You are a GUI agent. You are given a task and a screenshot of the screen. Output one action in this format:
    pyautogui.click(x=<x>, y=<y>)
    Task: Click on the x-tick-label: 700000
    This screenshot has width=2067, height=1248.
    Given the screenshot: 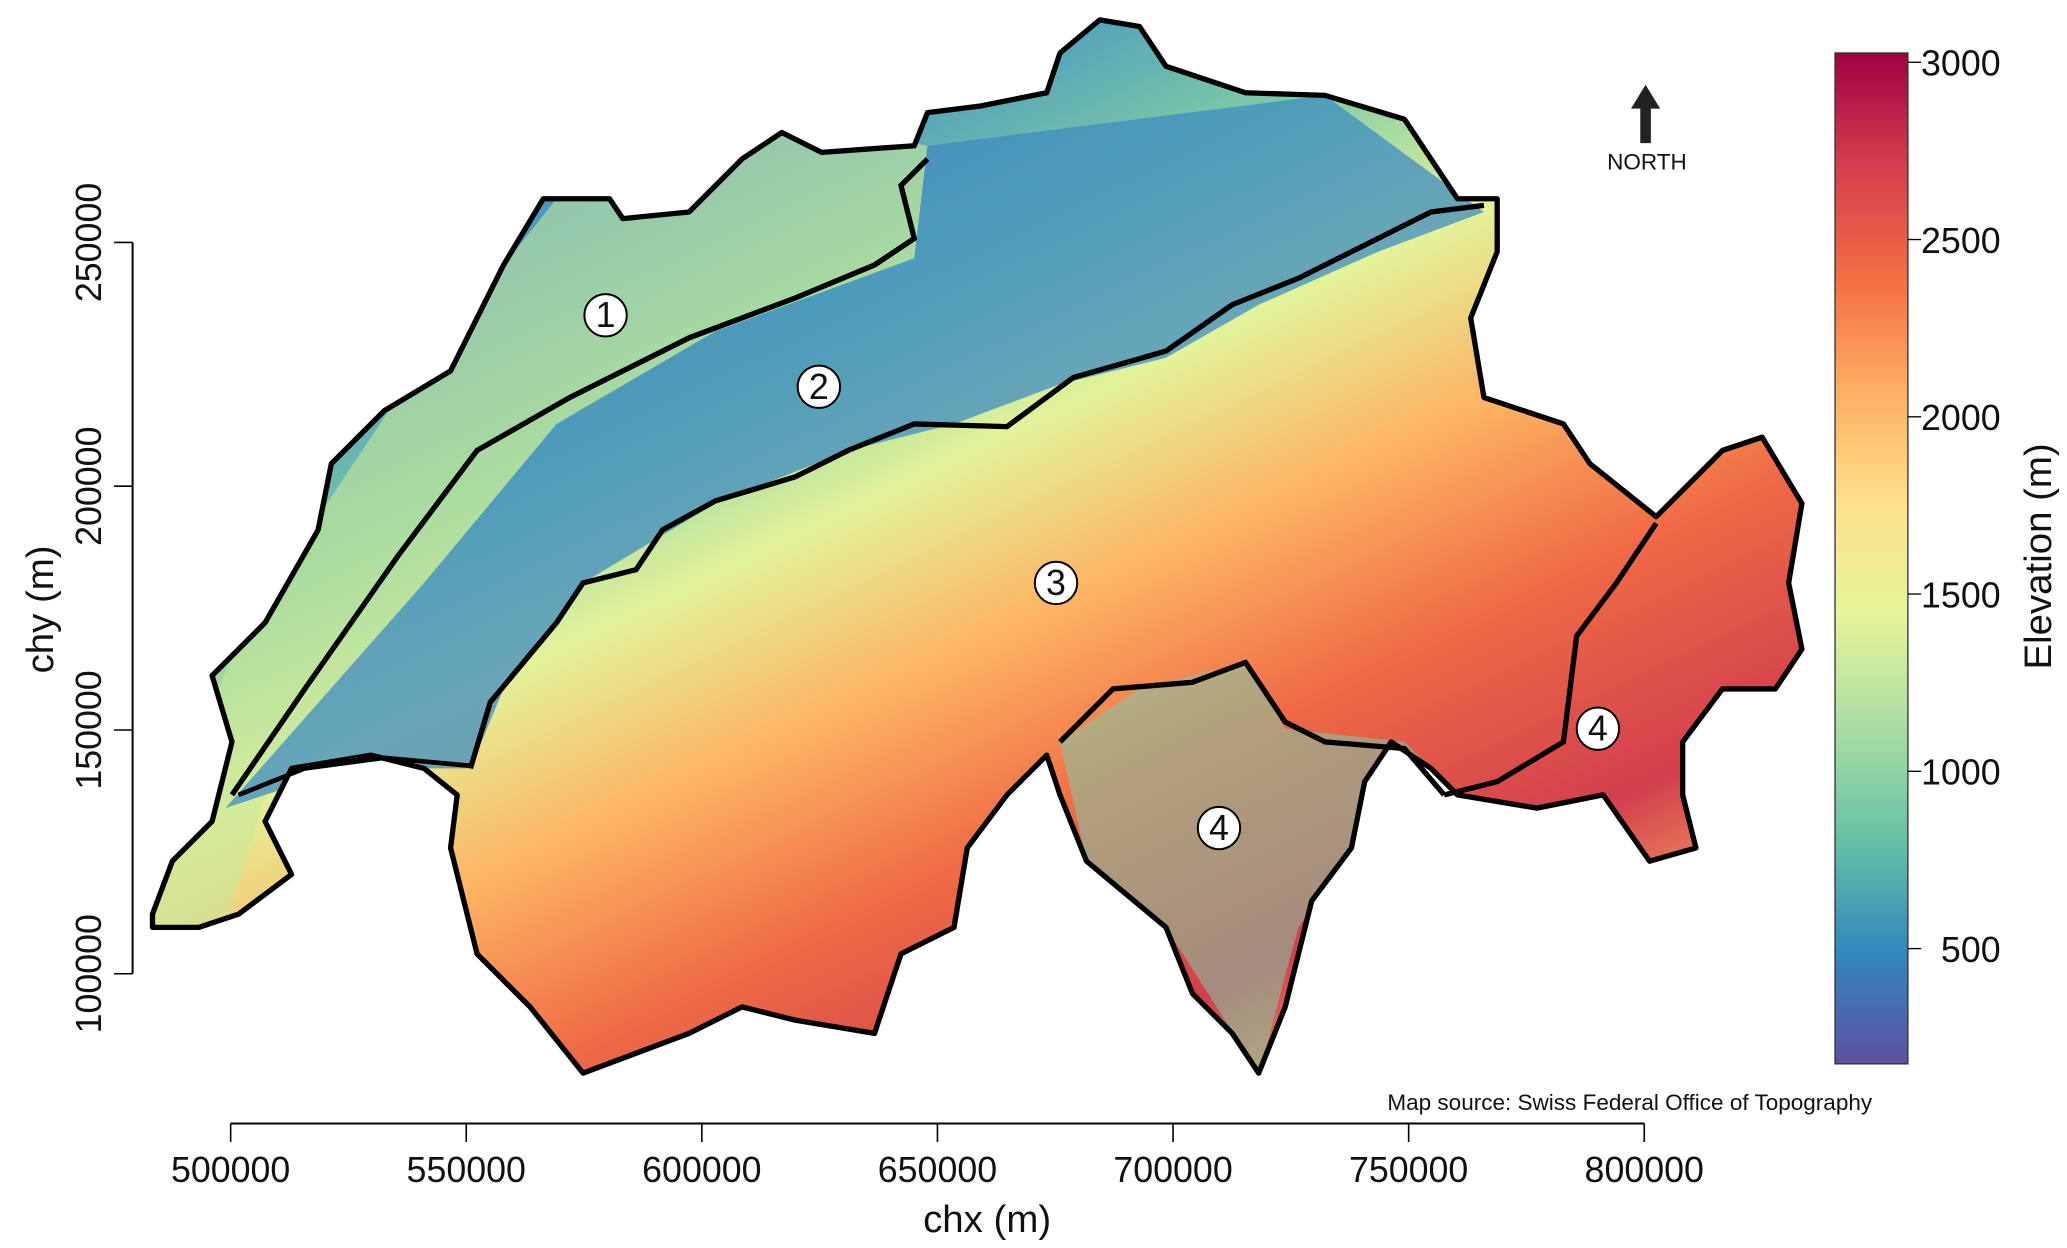 What is the action you would take?
    pyautogui.click(x=1172, y=1170)
    